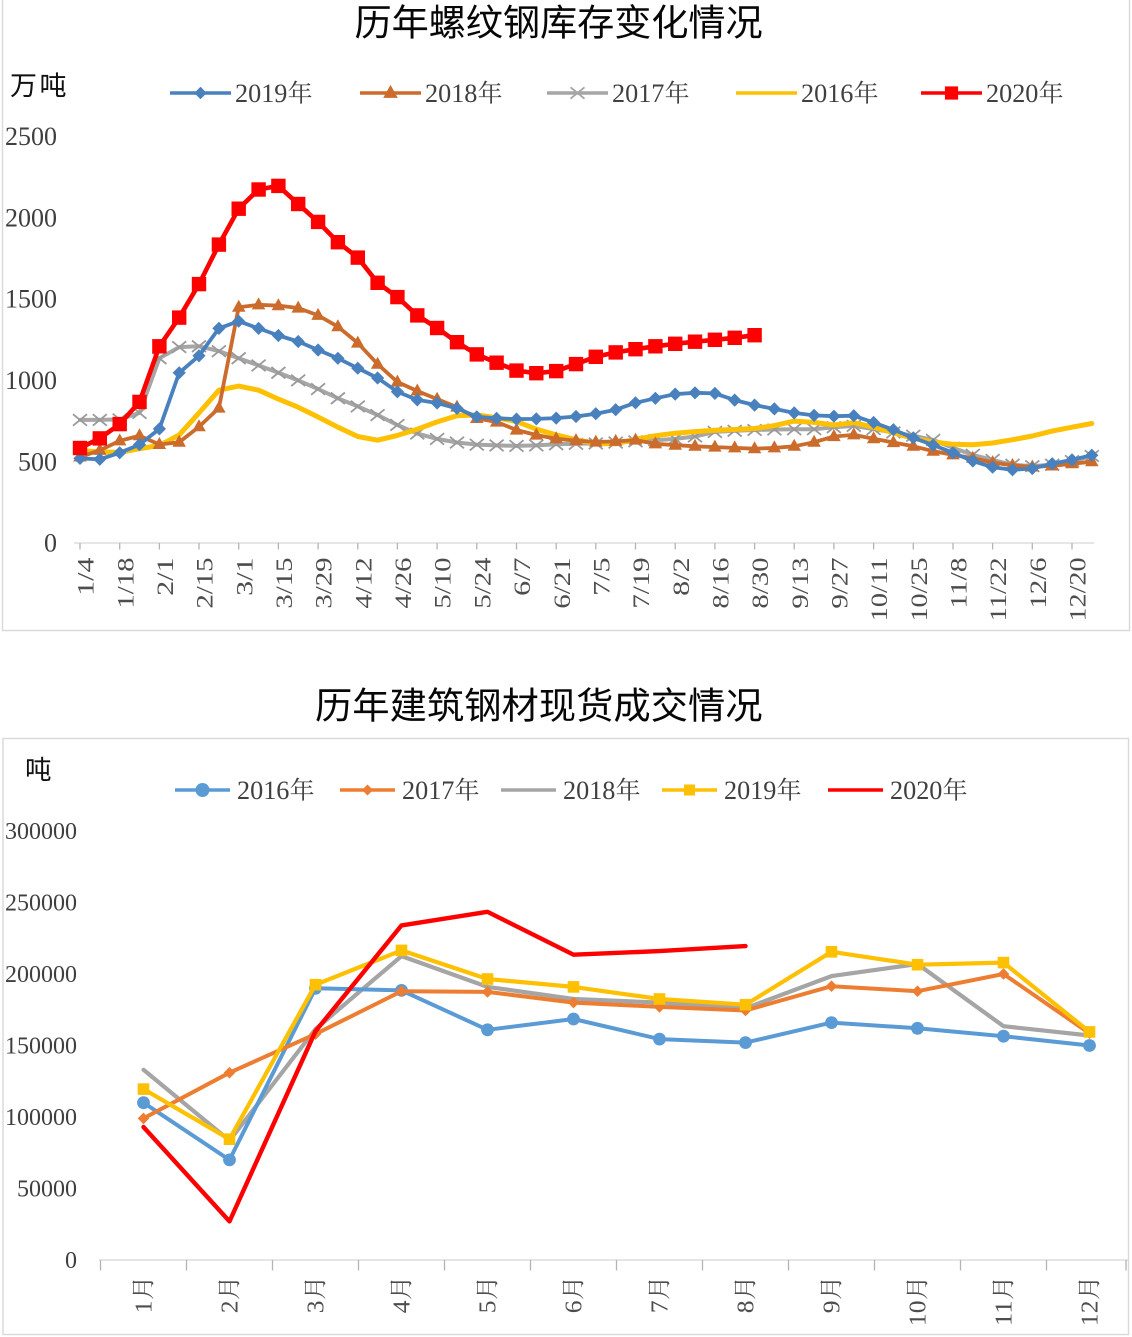 This screenshot has width=1132, height=1337. Describe the element at coordinates (31, 136) in the screenshot. I see `svg-text: 2500` at that location.